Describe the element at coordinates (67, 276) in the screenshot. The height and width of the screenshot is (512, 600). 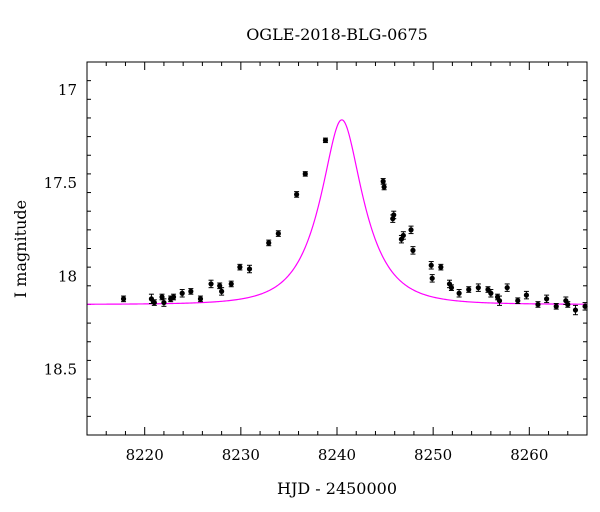
I see `y-tick-label: 18` at that location.